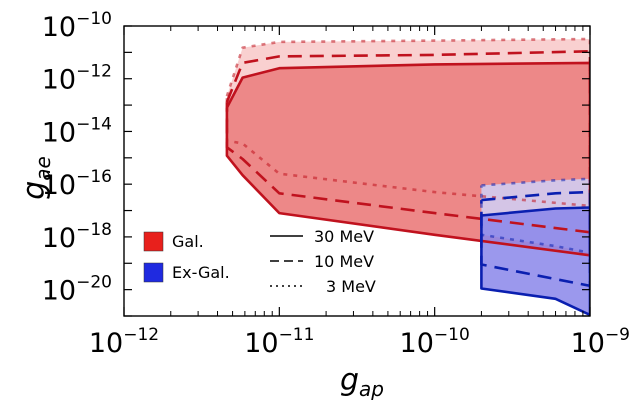 This screenshot has height=400, width=632. What do you see at coordinates (77, 237) in the screenshot?
I see `y-tick-label: 10−18` at bounding box center [77, 237].